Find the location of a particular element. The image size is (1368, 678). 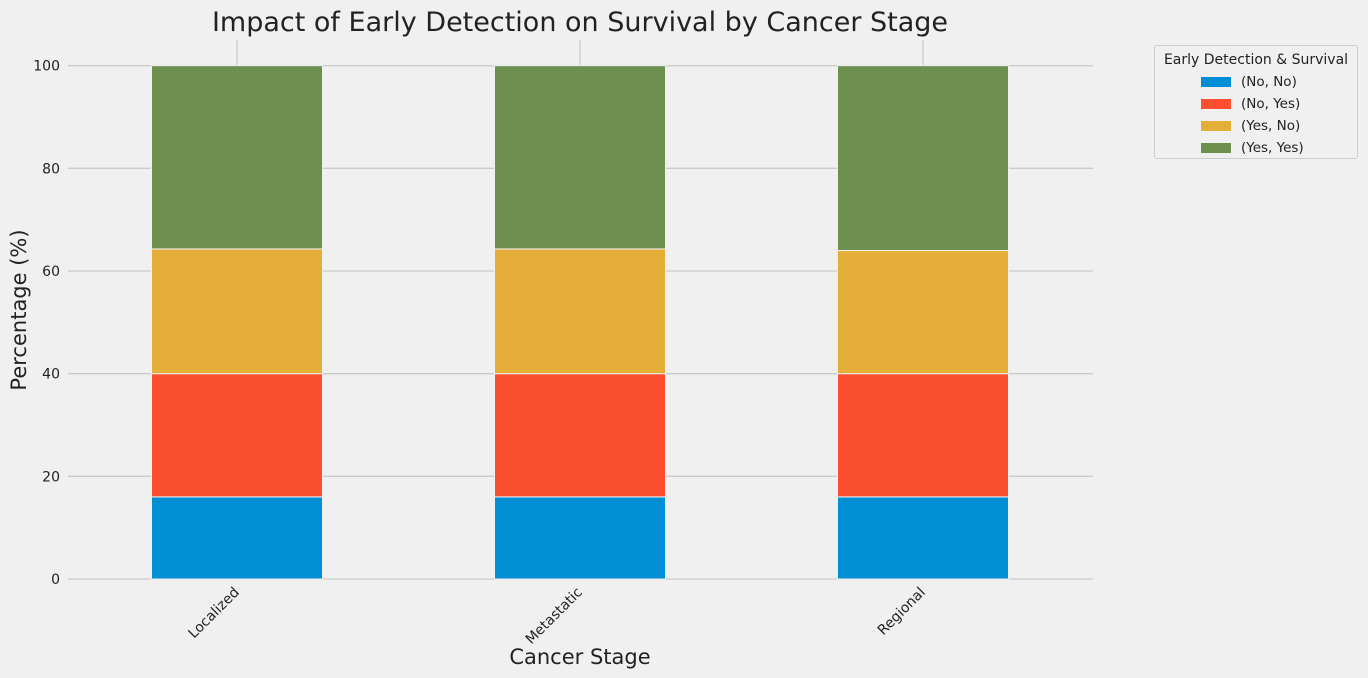

x-axis-label: Cancer Stage is located at coordinates (579, 657).